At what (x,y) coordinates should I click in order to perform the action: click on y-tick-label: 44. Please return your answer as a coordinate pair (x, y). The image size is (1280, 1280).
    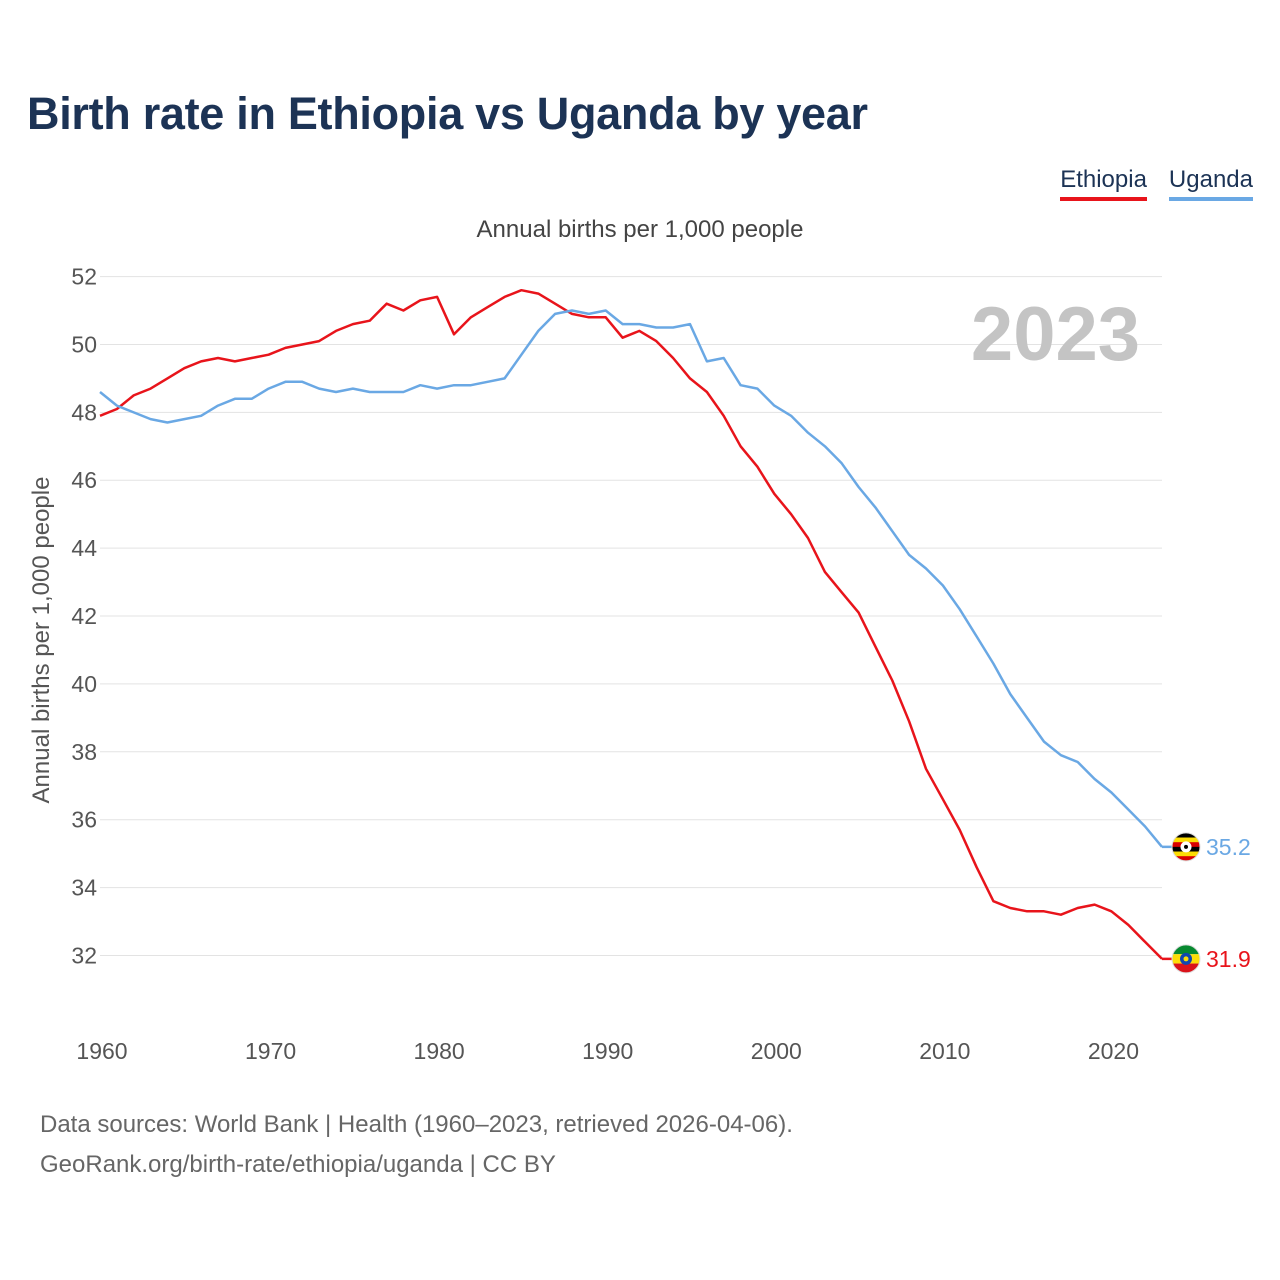
    Looking at the image, I should click on (84, 548).